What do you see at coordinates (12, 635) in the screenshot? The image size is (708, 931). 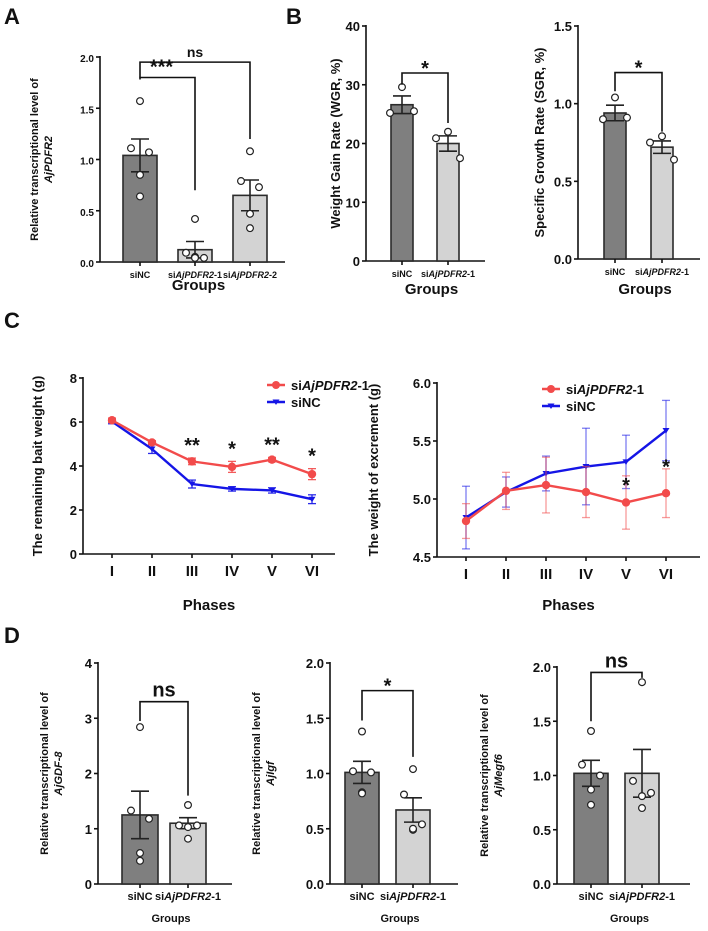 I see `panel-label-d: D` at bounding box center [12, 635].